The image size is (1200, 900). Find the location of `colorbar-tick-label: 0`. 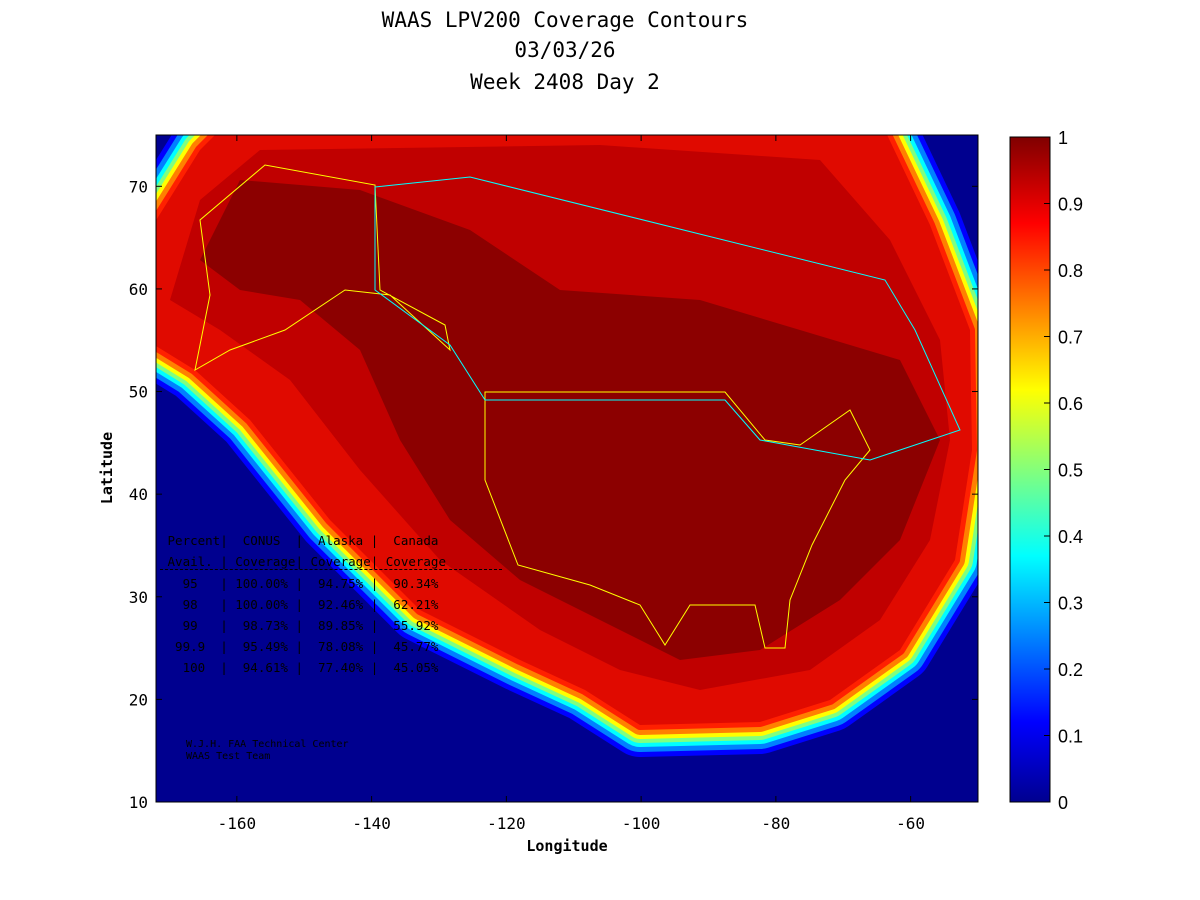

colorbar-tick-label: 0 is located at coordinates (1063, 803).